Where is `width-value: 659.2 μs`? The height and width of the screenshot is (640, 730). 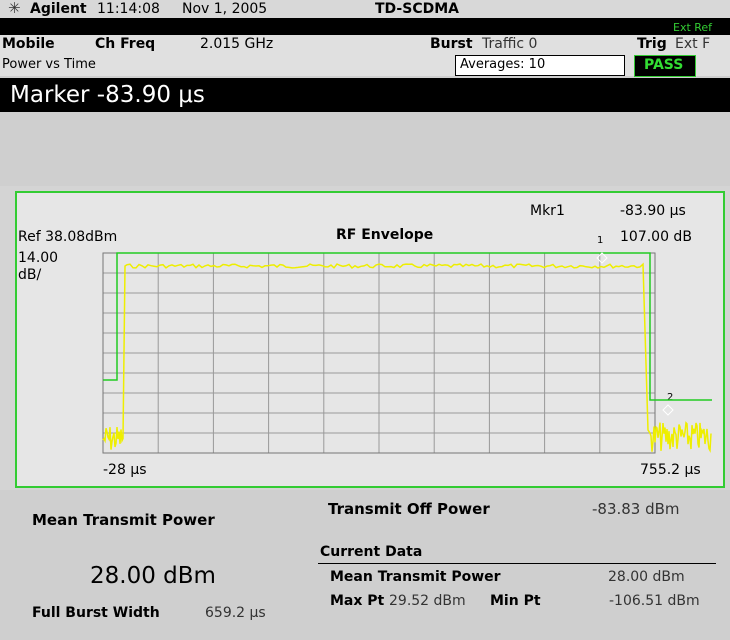 width-value: 659.2 μs is located at coordinates (235, 613).